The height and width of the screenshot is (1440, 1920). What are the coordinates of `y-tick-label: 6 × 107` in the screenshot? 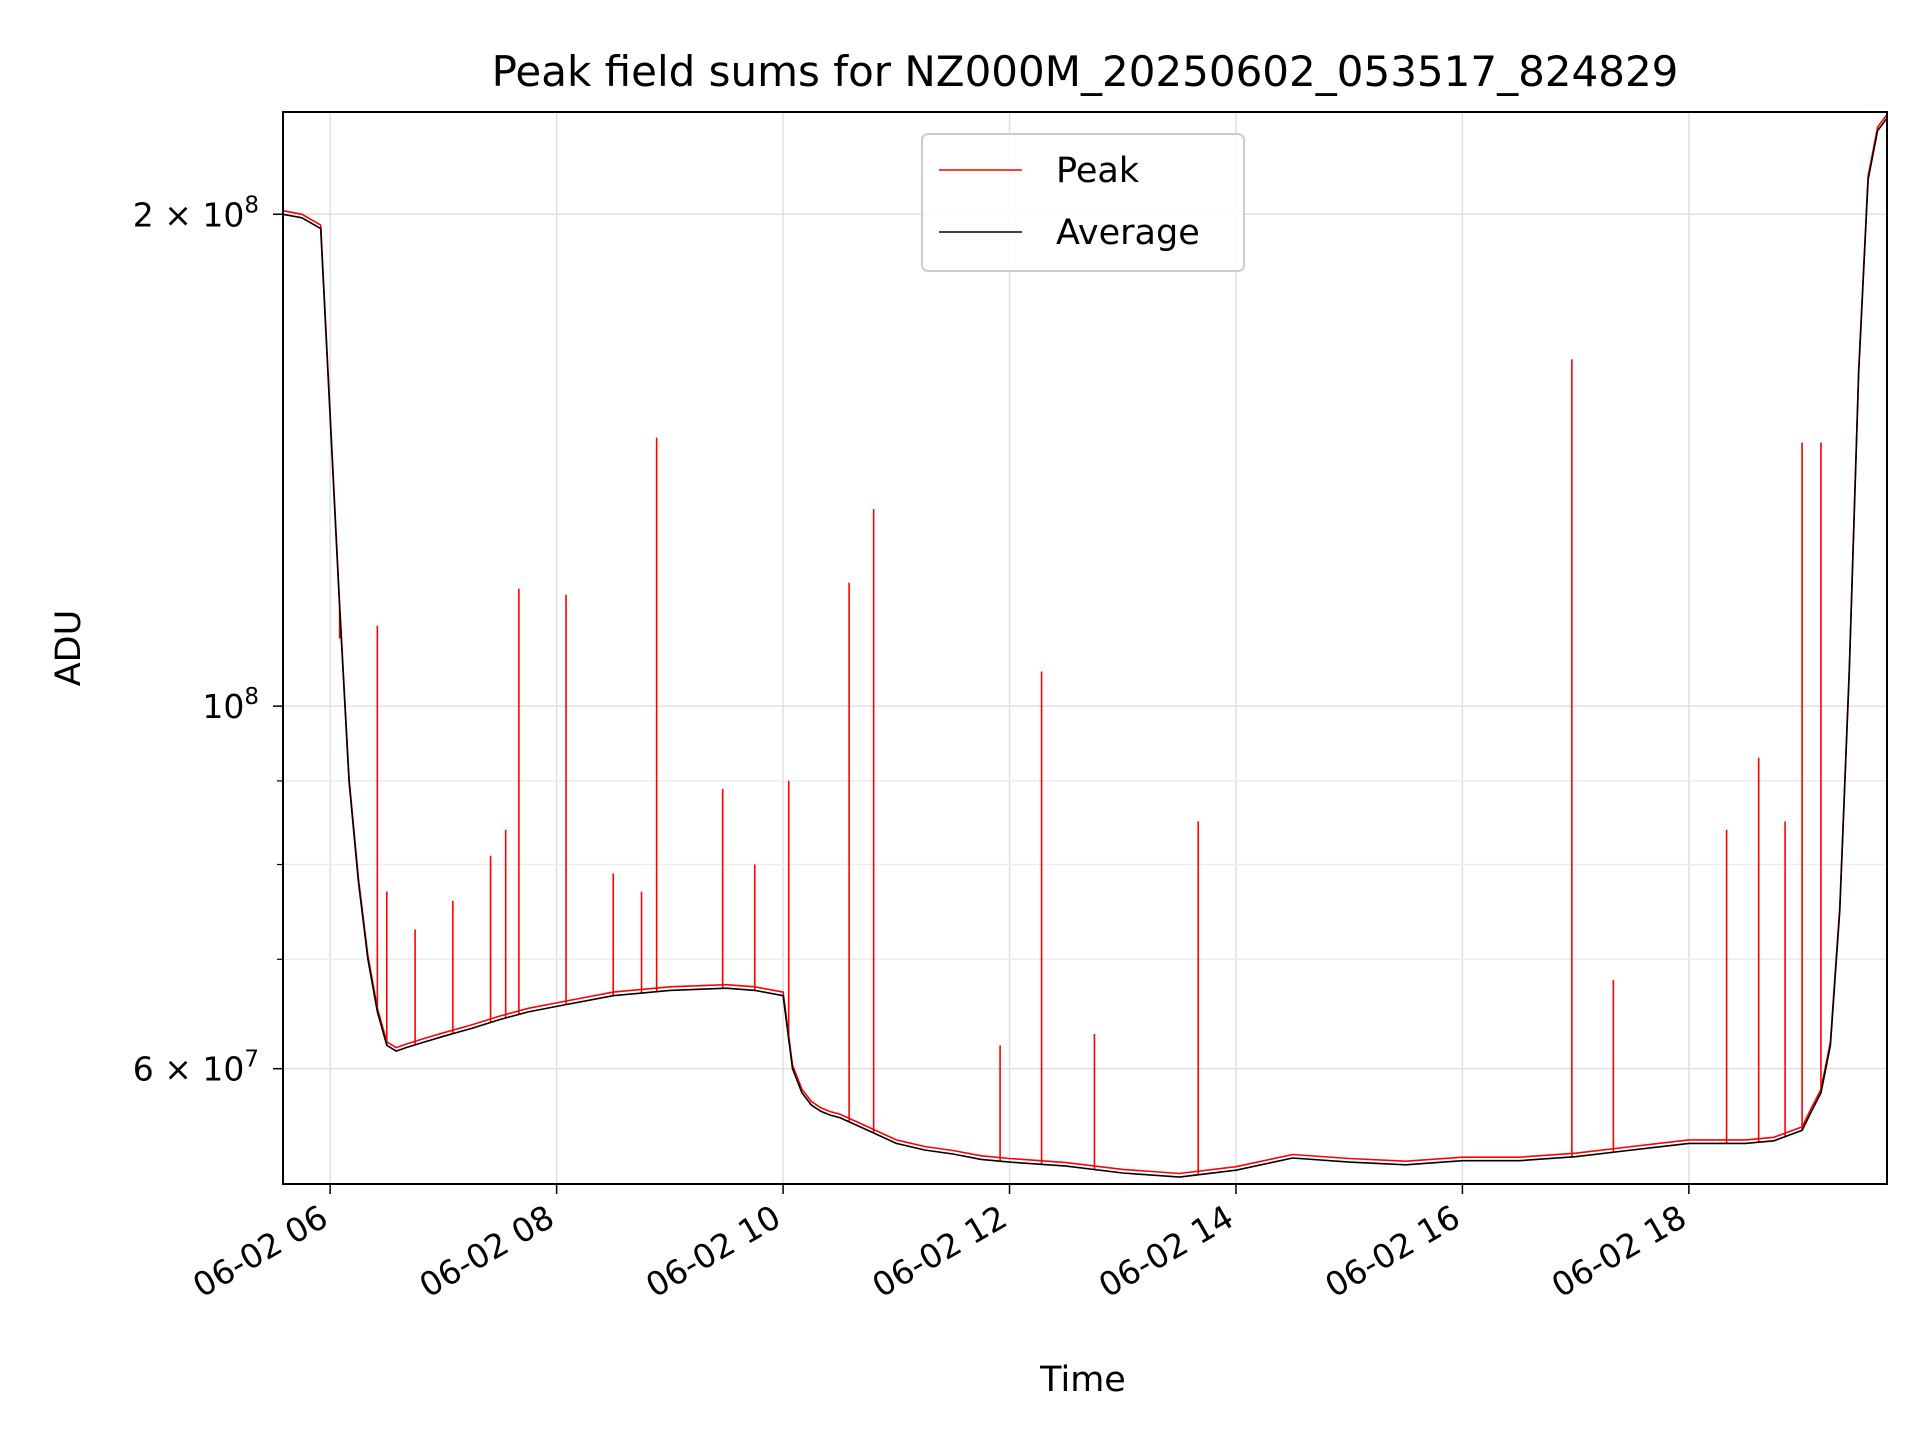 It's located at (196, 1068).